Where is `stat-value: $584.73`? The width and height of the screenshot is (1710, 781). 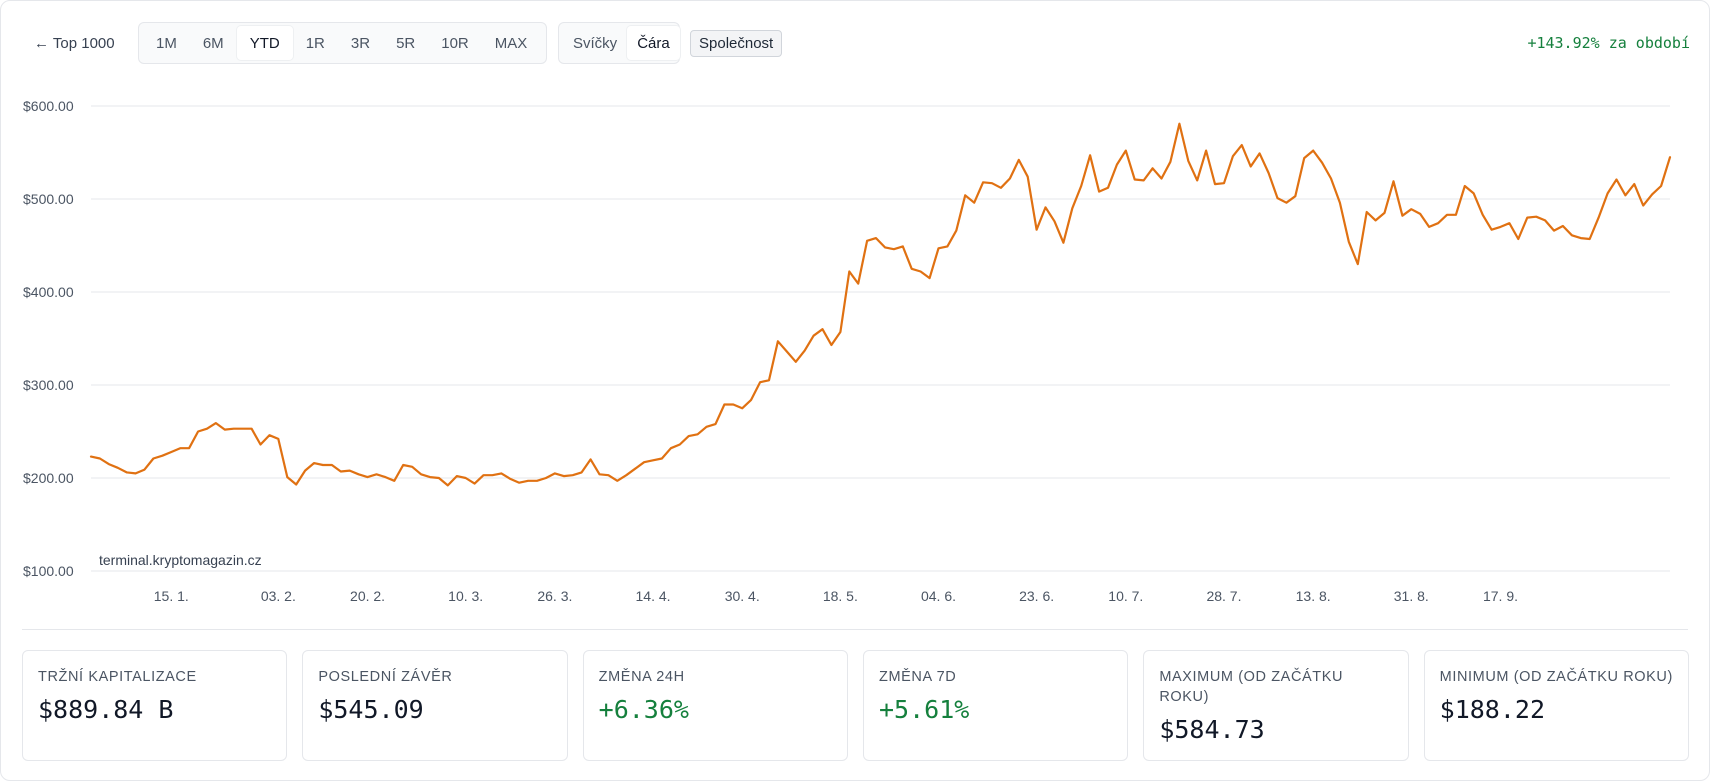 stat-value: $584.73 is located at coordinates (1212, 729).